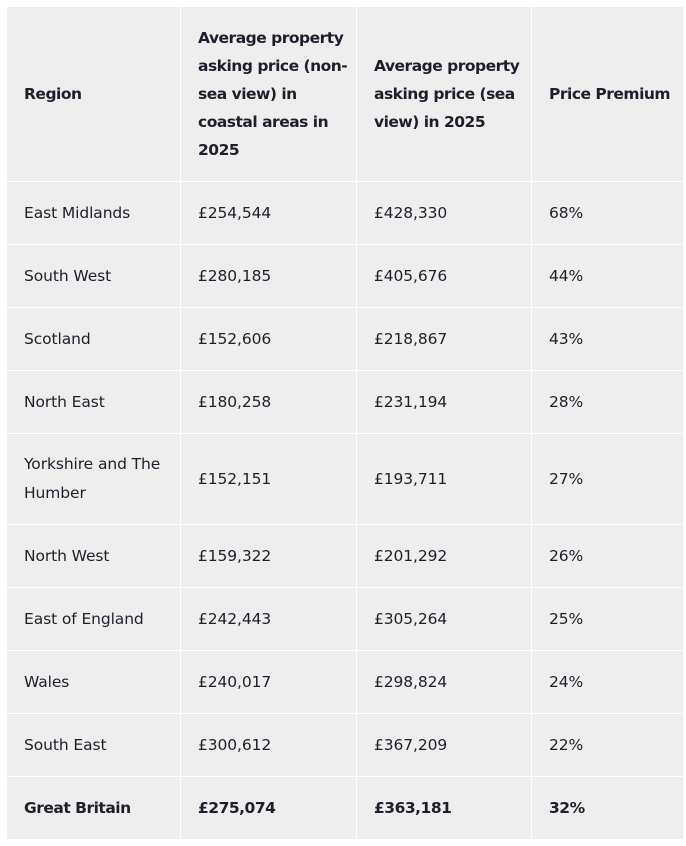 The image size is (686, 846). I want to click on cell-sea-view-price: £218,867, so click(444, 339).